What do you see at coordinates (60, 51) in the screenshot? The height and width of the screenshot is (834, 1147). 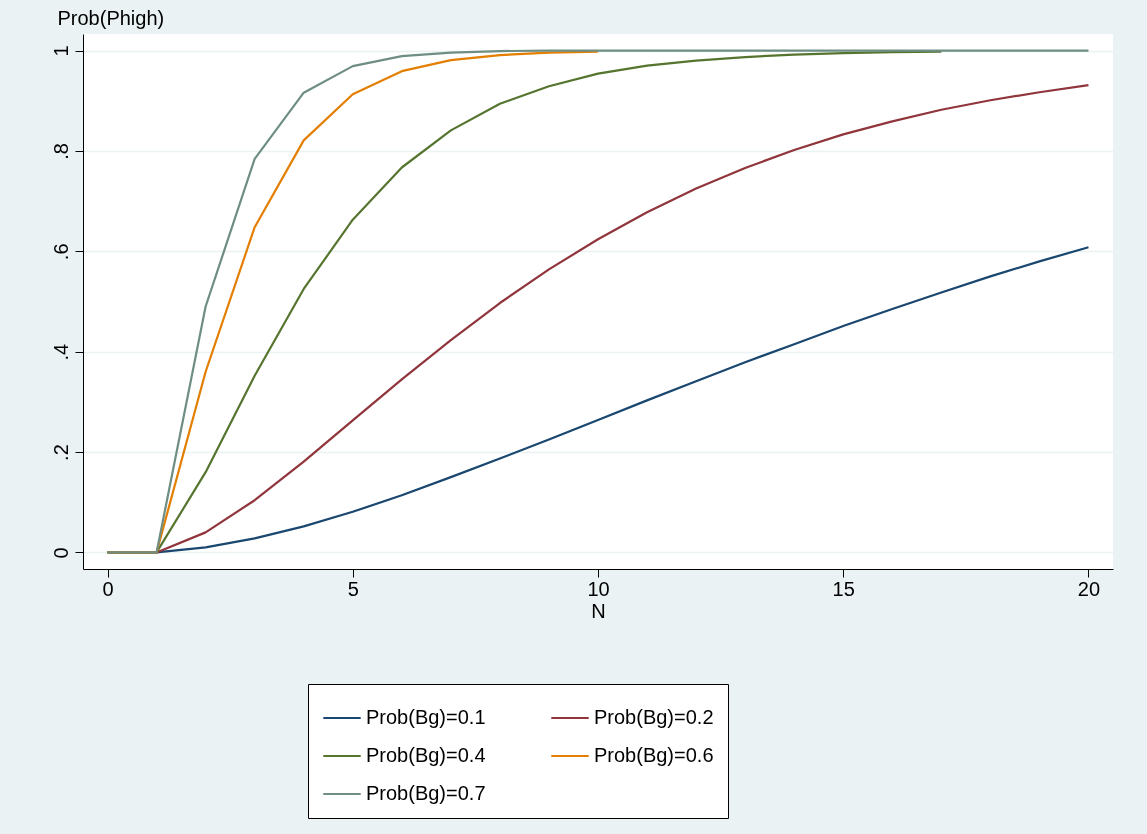 I see `y-tick-label: 1` at bounding box center [60, 51].